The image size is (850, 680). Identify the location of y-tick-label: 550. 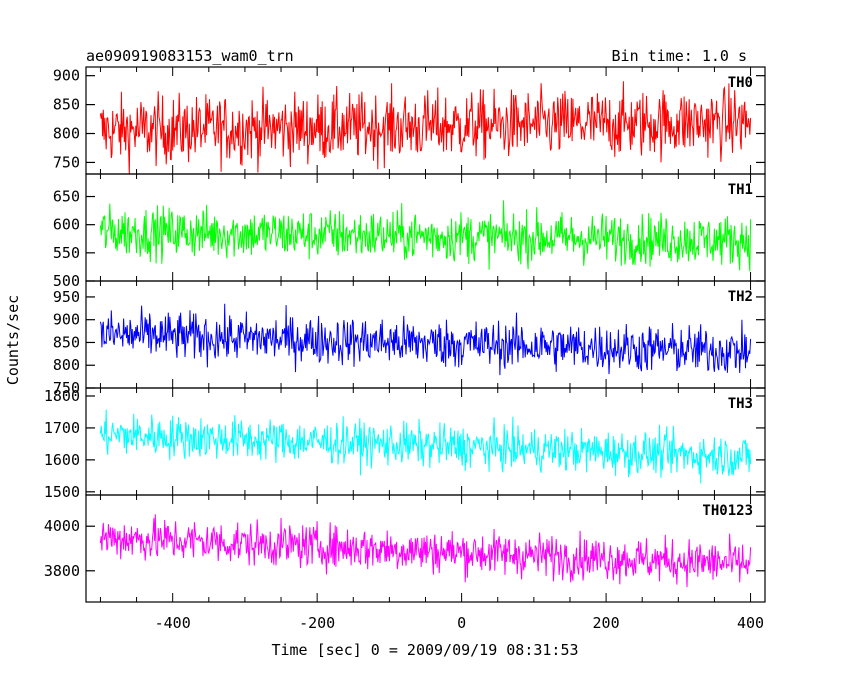
(66, 253).